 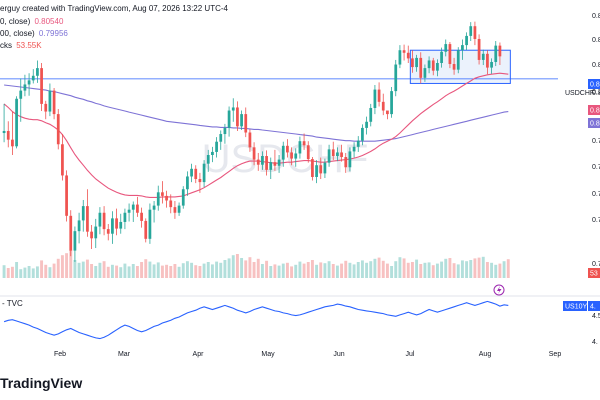 I want to click on x-tick-label: Mar, so click(x=124, y=354).